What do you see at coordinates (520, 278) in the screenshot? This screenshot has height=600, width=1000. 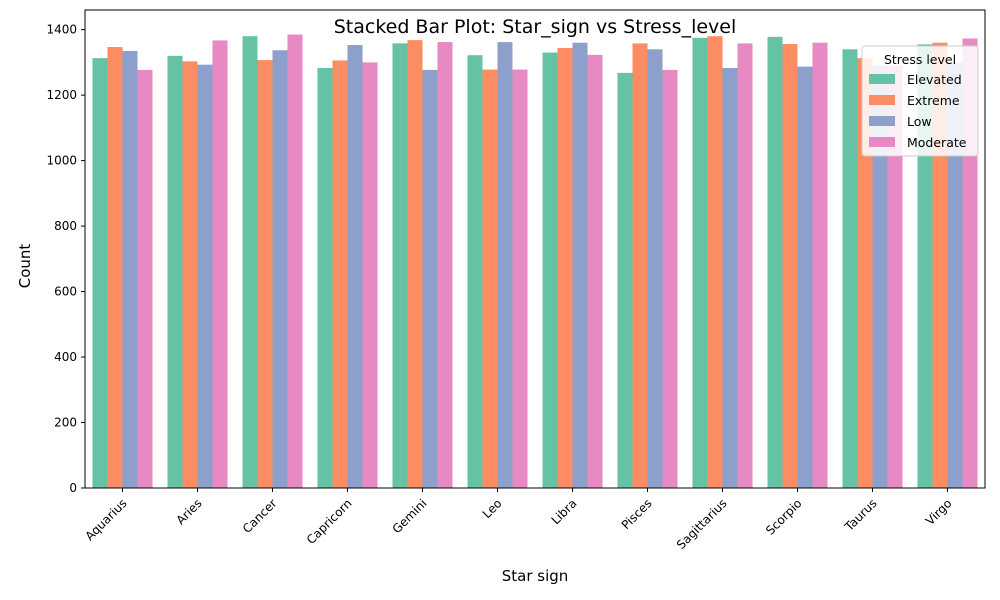 I see `bar-moderate-leo` at bounding box center [520, 278].